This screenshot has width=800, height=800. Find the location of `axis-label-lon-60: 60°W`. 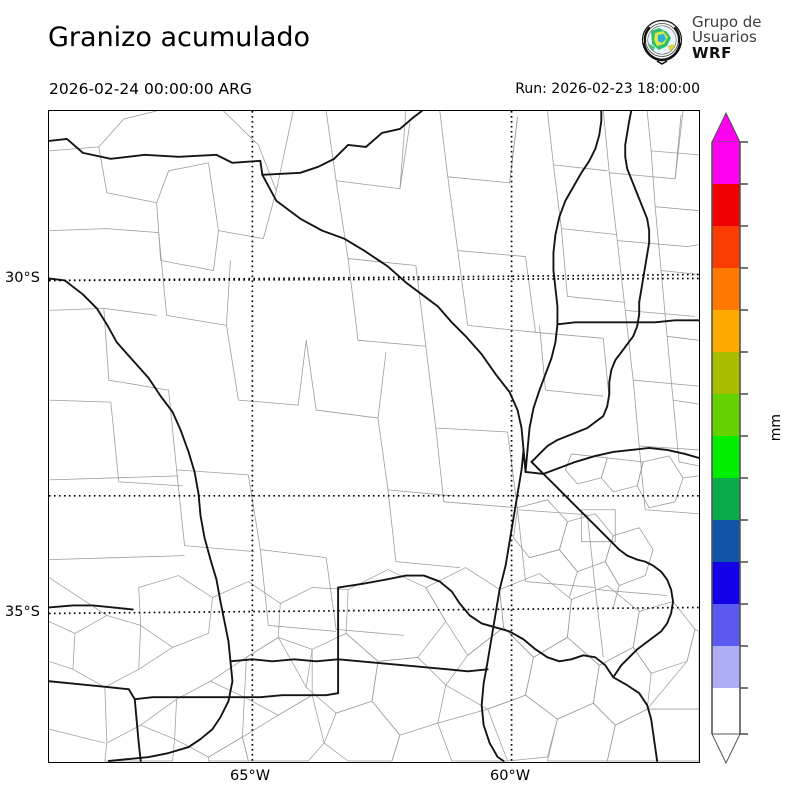

axis-label-lon-60: 60°W is located at coordinates (510, 776).